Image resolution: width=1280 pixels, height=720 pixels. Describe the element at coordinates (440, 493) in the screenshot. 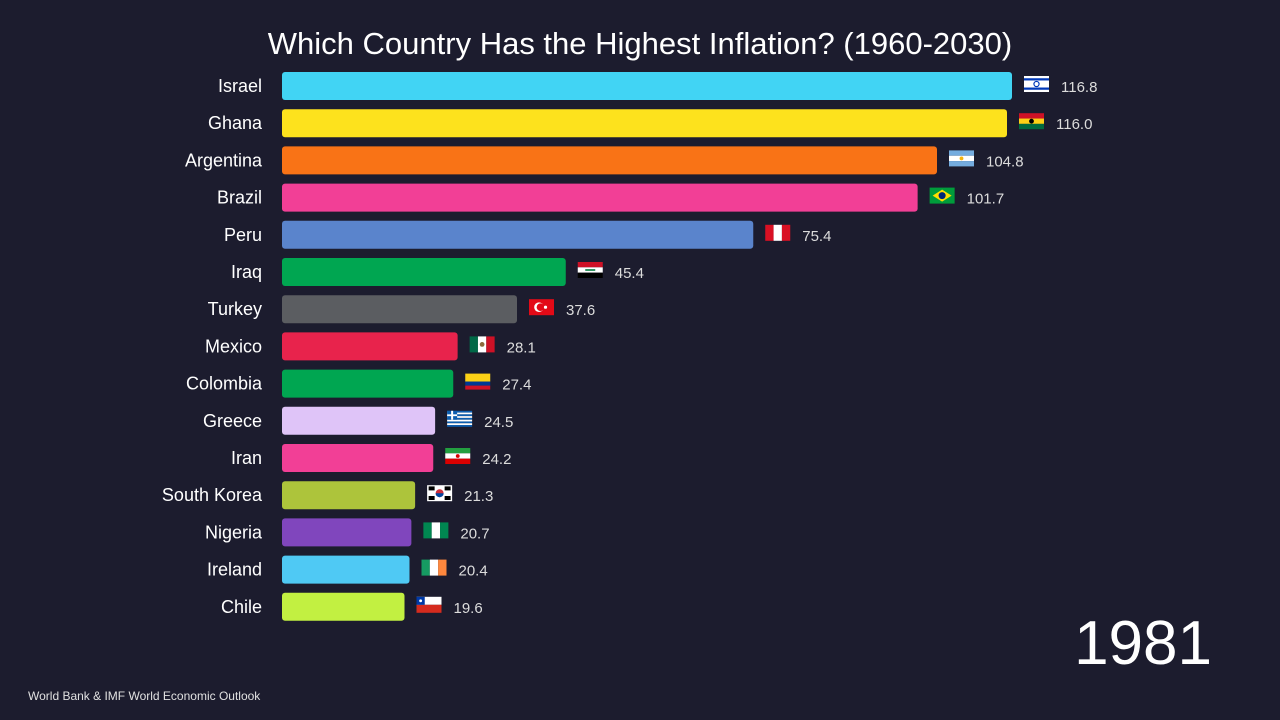

I see `south-korea-flag-icon` at that location.